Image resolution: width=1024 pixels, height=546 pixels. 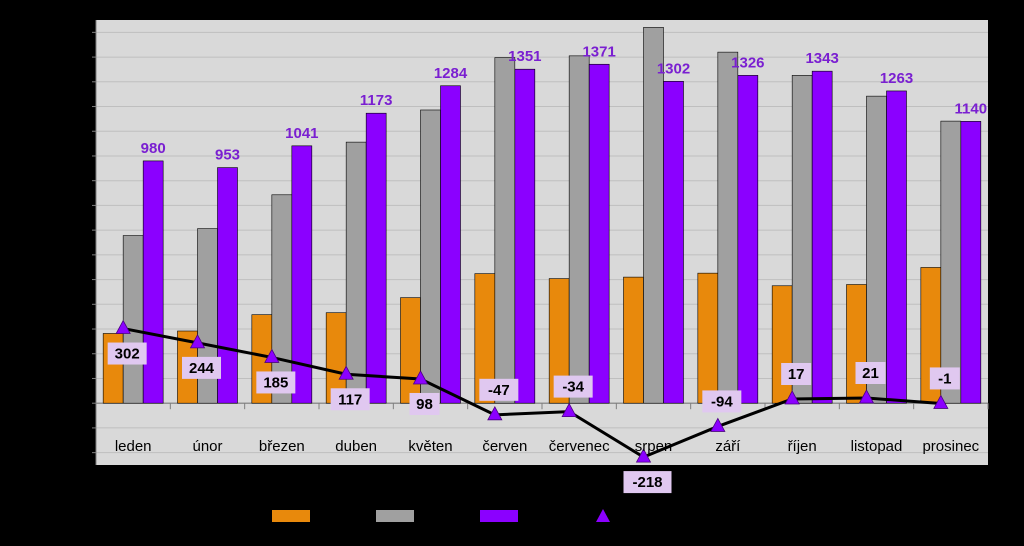 What do you see at coordinates (802, 446) in the screenshot?
I see `category-label: říjen` at bounding box center [802, 446].